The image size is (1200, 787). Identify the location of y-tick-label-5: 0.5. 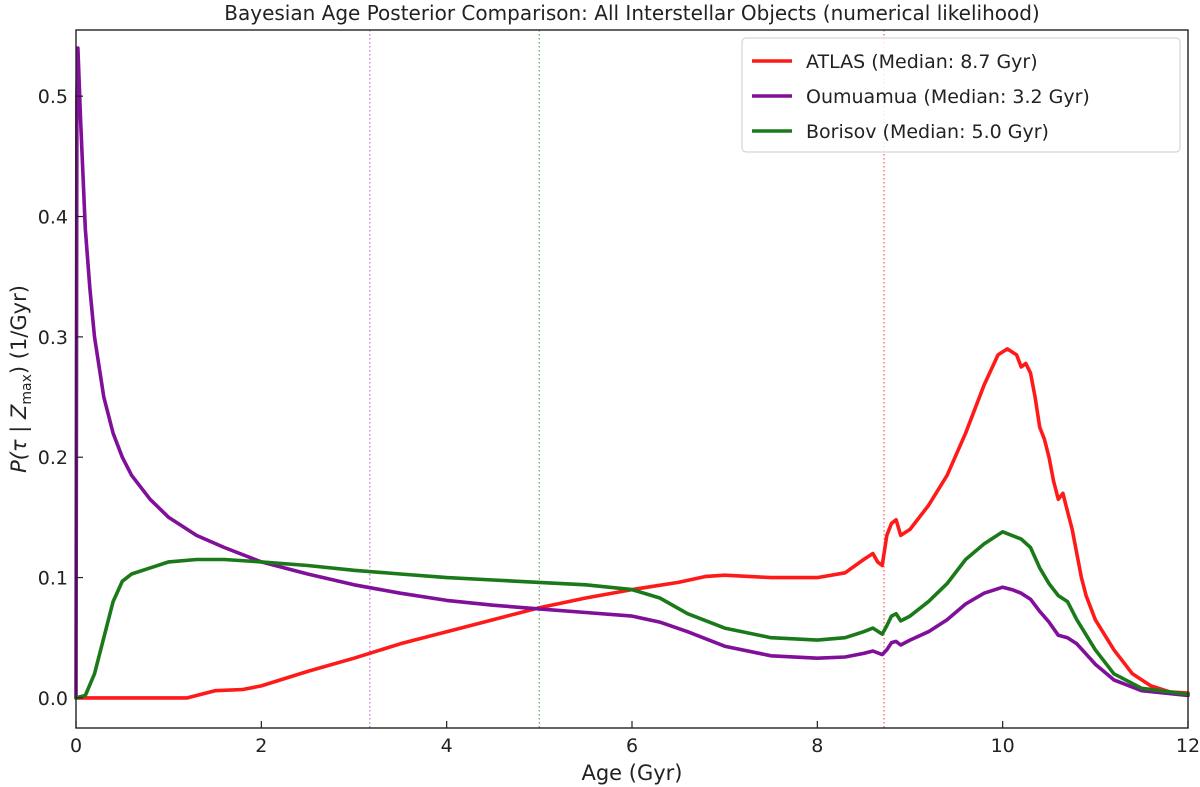
(53, 97).